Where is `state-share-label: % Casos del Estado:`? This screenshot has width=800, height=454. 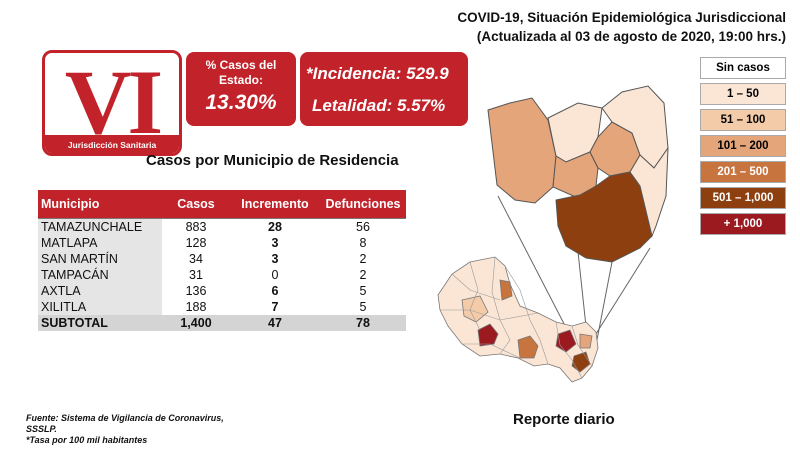
state-share-label: % Casos del Estado: is located at coordinates (241, 73).